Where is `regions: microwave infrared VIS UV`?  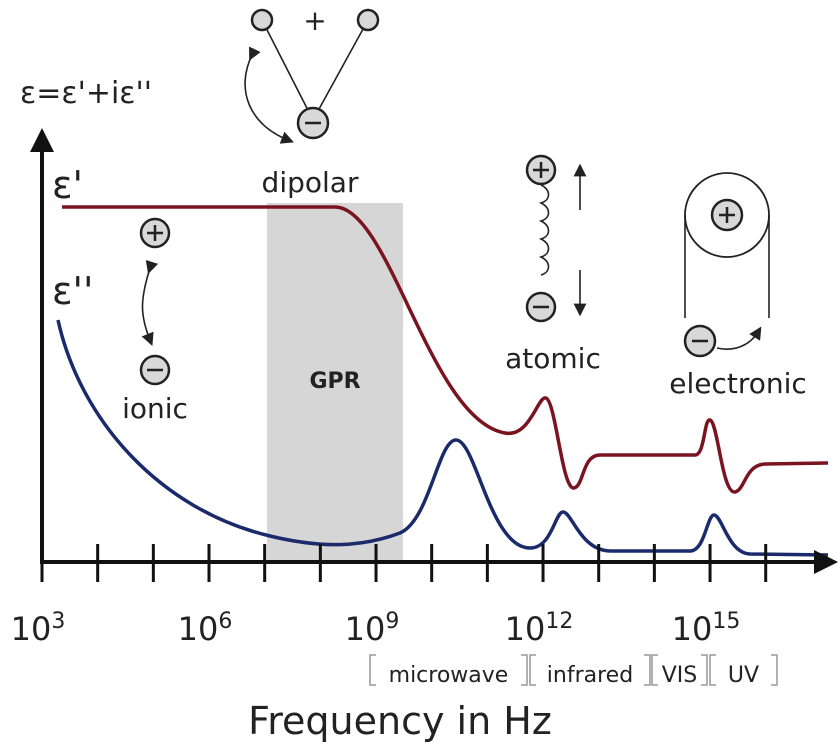 regions: microwave infrared VIS UV is located at coordinates (573, 671).